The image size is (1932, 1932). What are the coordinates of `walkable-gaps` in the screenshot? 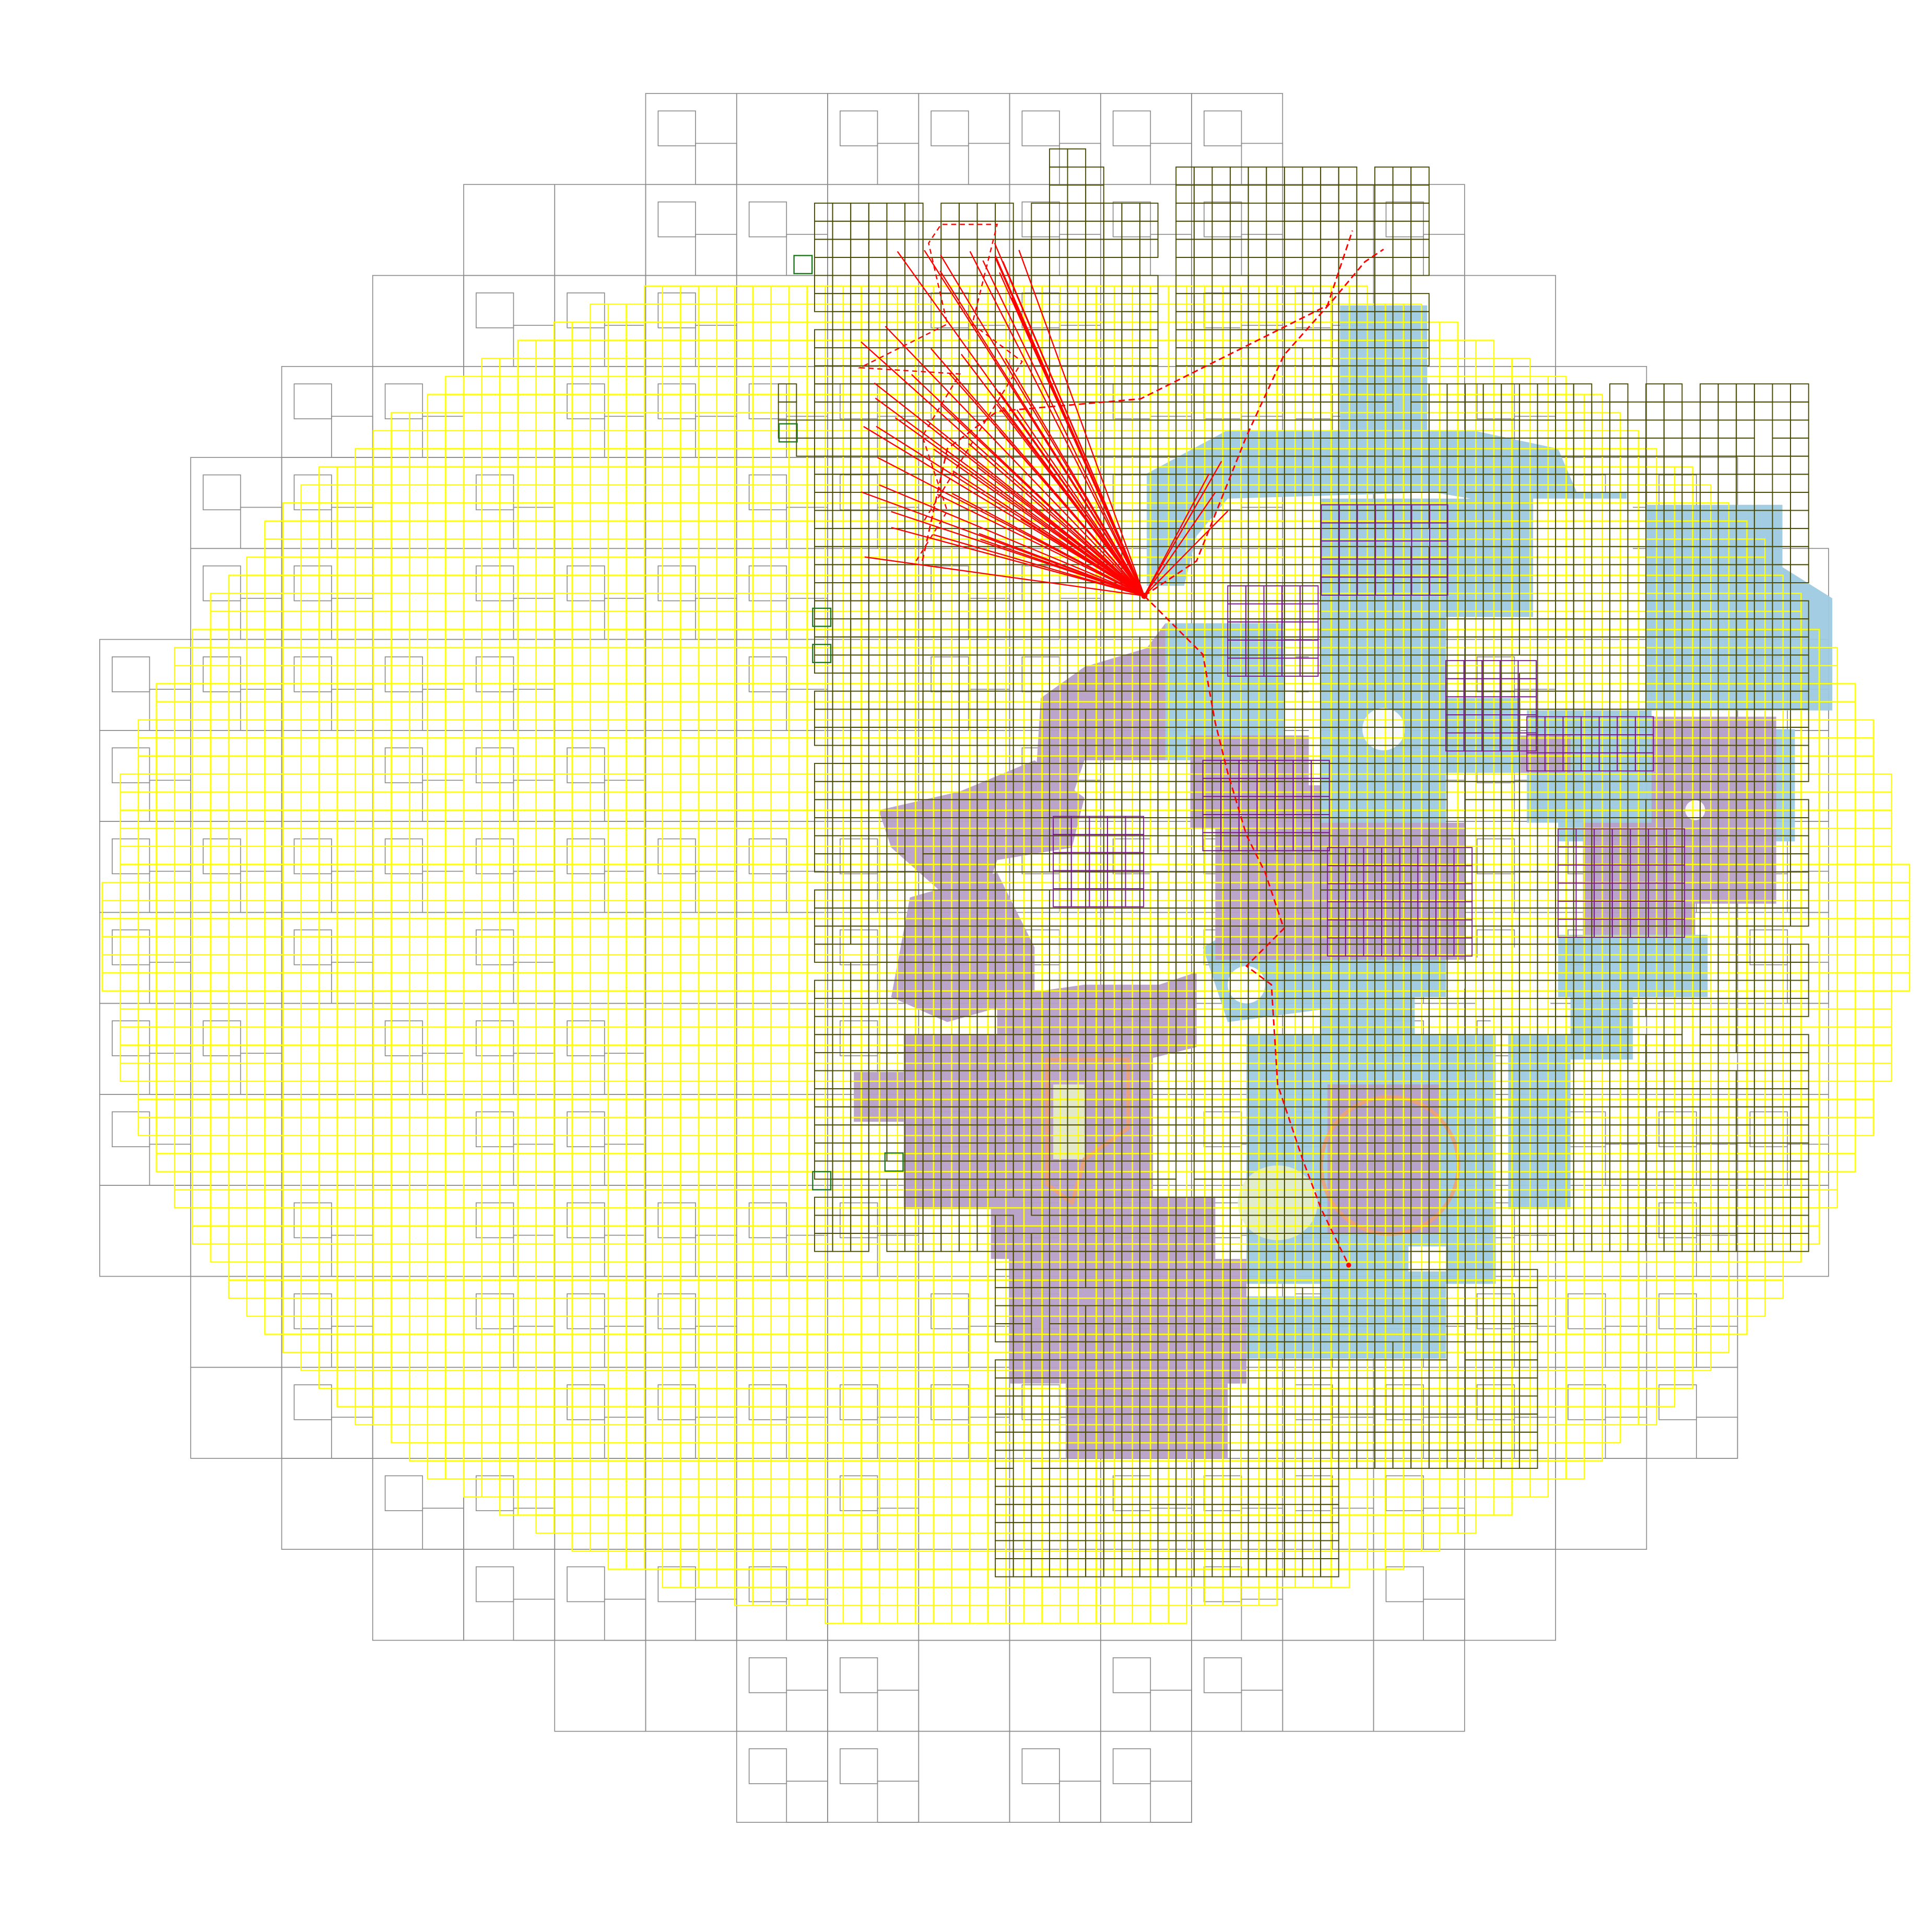 It's located at (1430, 884).